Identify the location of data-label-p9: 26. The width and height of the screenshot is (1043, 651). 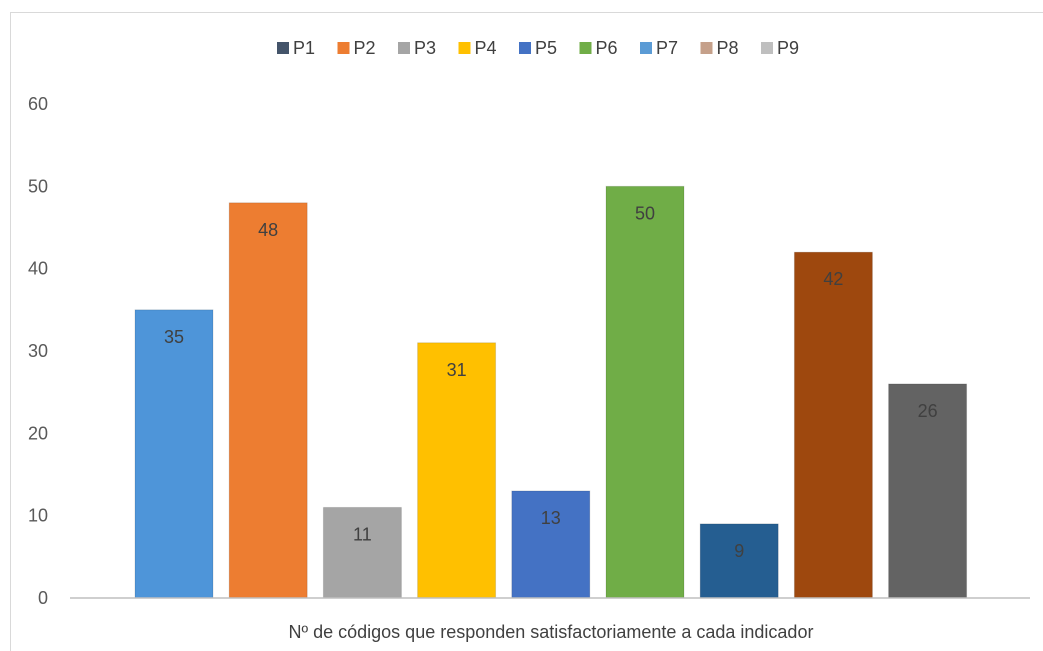
(928, 411).